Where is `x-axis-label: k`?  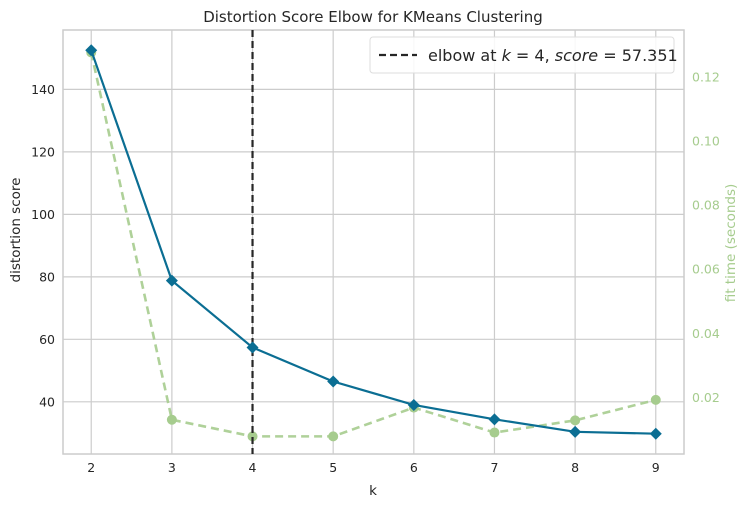 x-axis-label: k is located at coordinates (373, 491).